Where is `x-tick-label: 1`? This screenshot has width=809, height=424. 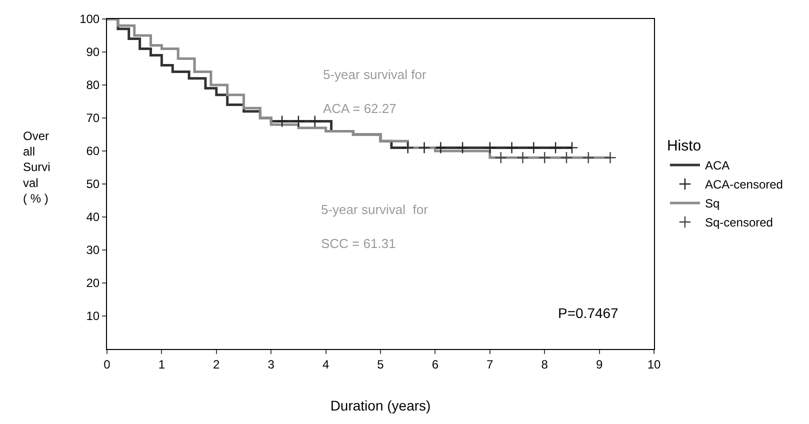
x-tick-label: 1 is located at coordinates (162, 364).